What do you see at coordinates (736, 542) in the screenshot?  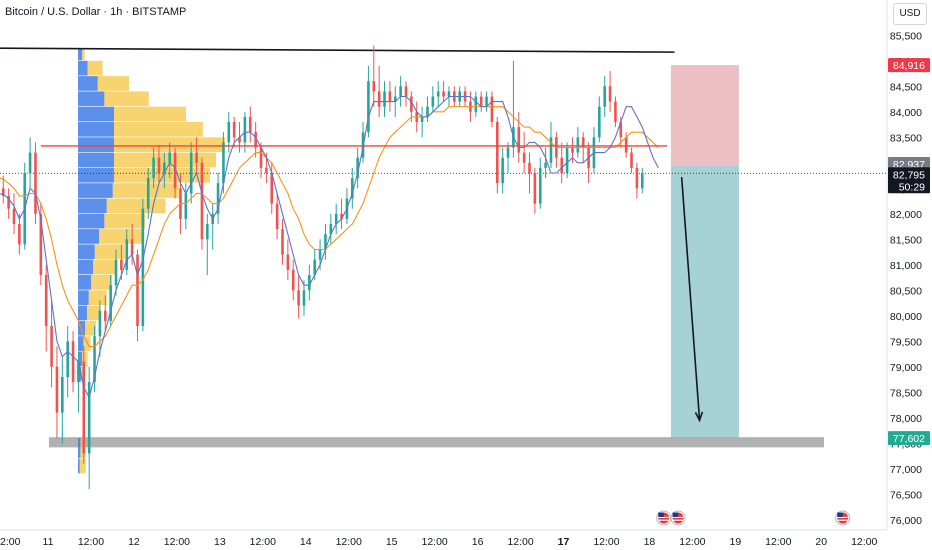 I see `time-tick-label: 19` at bounding box center [736, 542].